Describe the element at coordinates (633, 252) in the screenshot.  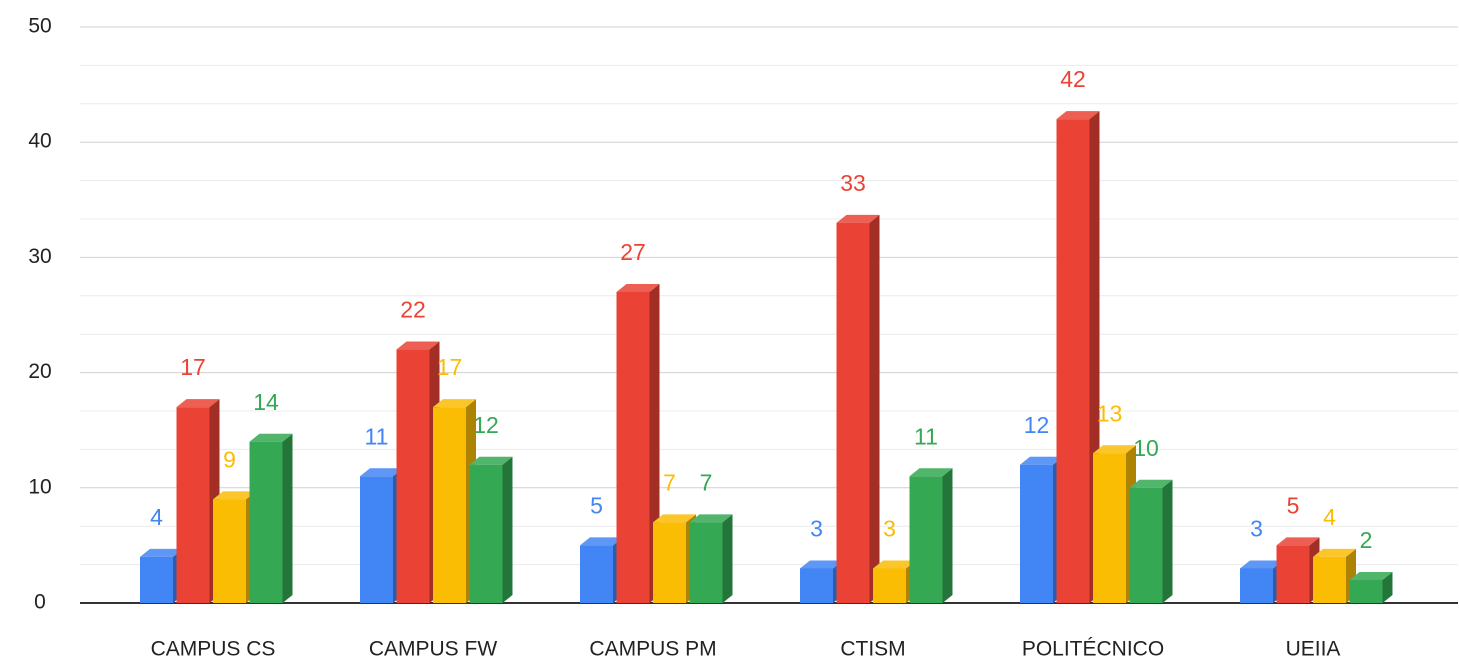
I see `data-label: 27` at that location.